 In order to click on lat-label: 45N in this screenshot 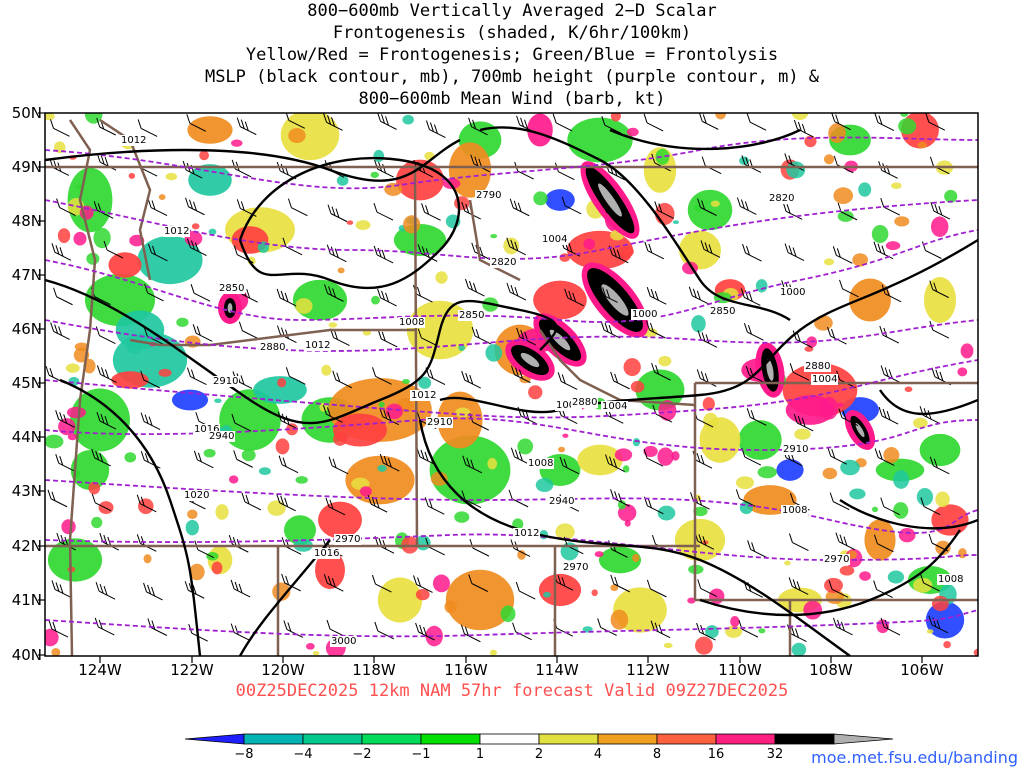, I will do `click(26, 383)`.